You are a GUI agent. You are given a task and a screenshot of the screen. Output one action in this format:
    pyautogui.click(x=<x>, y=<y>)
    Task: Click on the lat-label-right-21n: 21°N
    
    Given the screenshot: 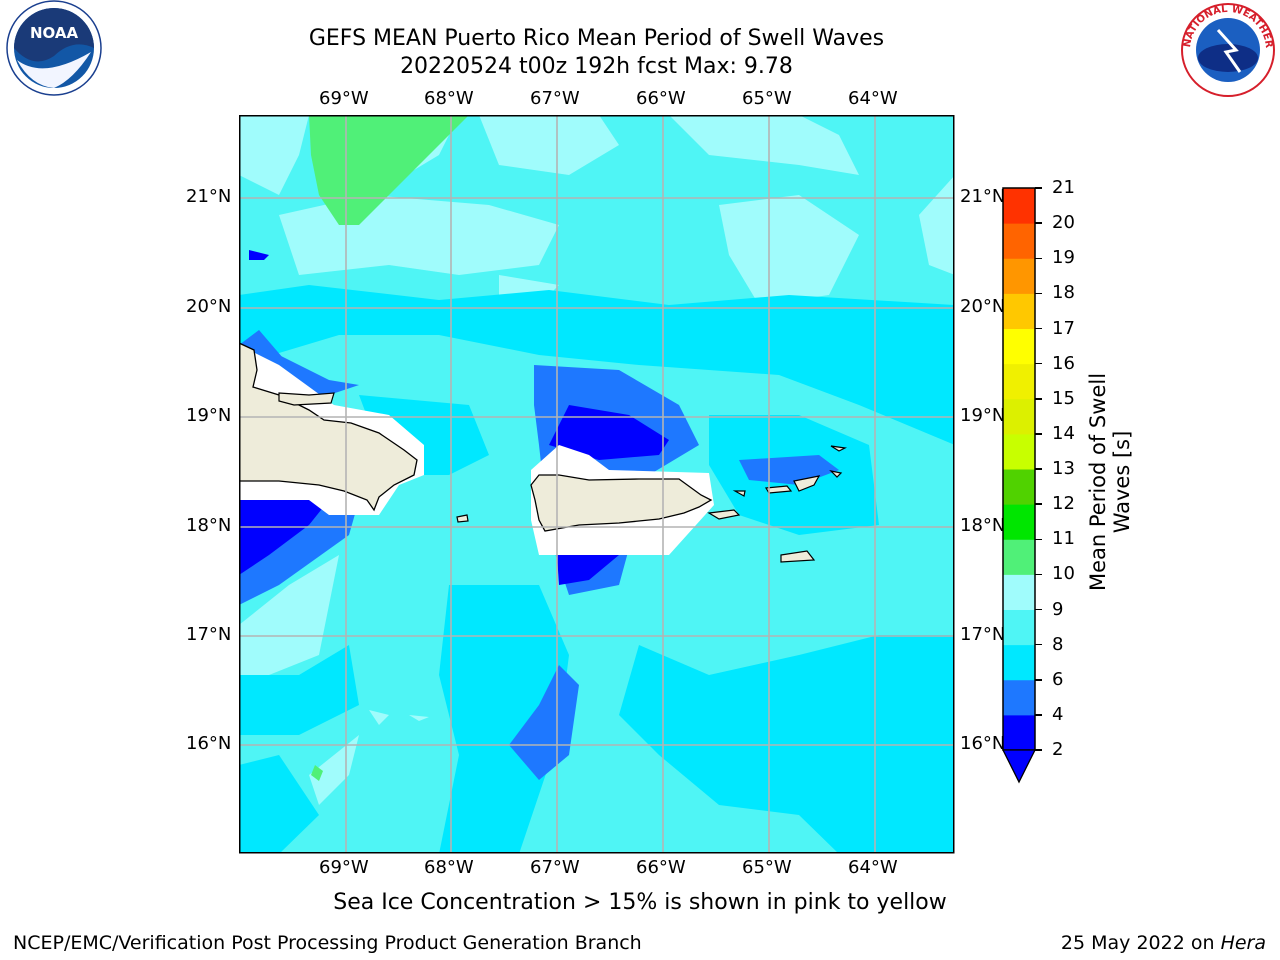 What is the action you would take?
    pyautogui.click(x=983, y=196)
    